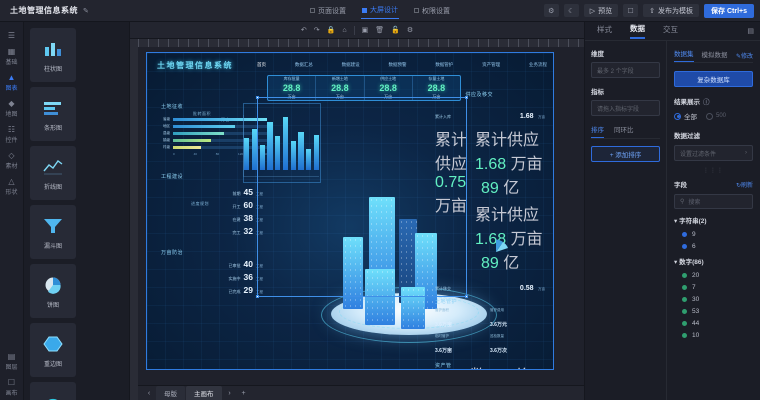  Describe the element at coordinates (713, 153) in the screenshot. I see `filter-condition-button: 设置过滤条件 ›` at that location.